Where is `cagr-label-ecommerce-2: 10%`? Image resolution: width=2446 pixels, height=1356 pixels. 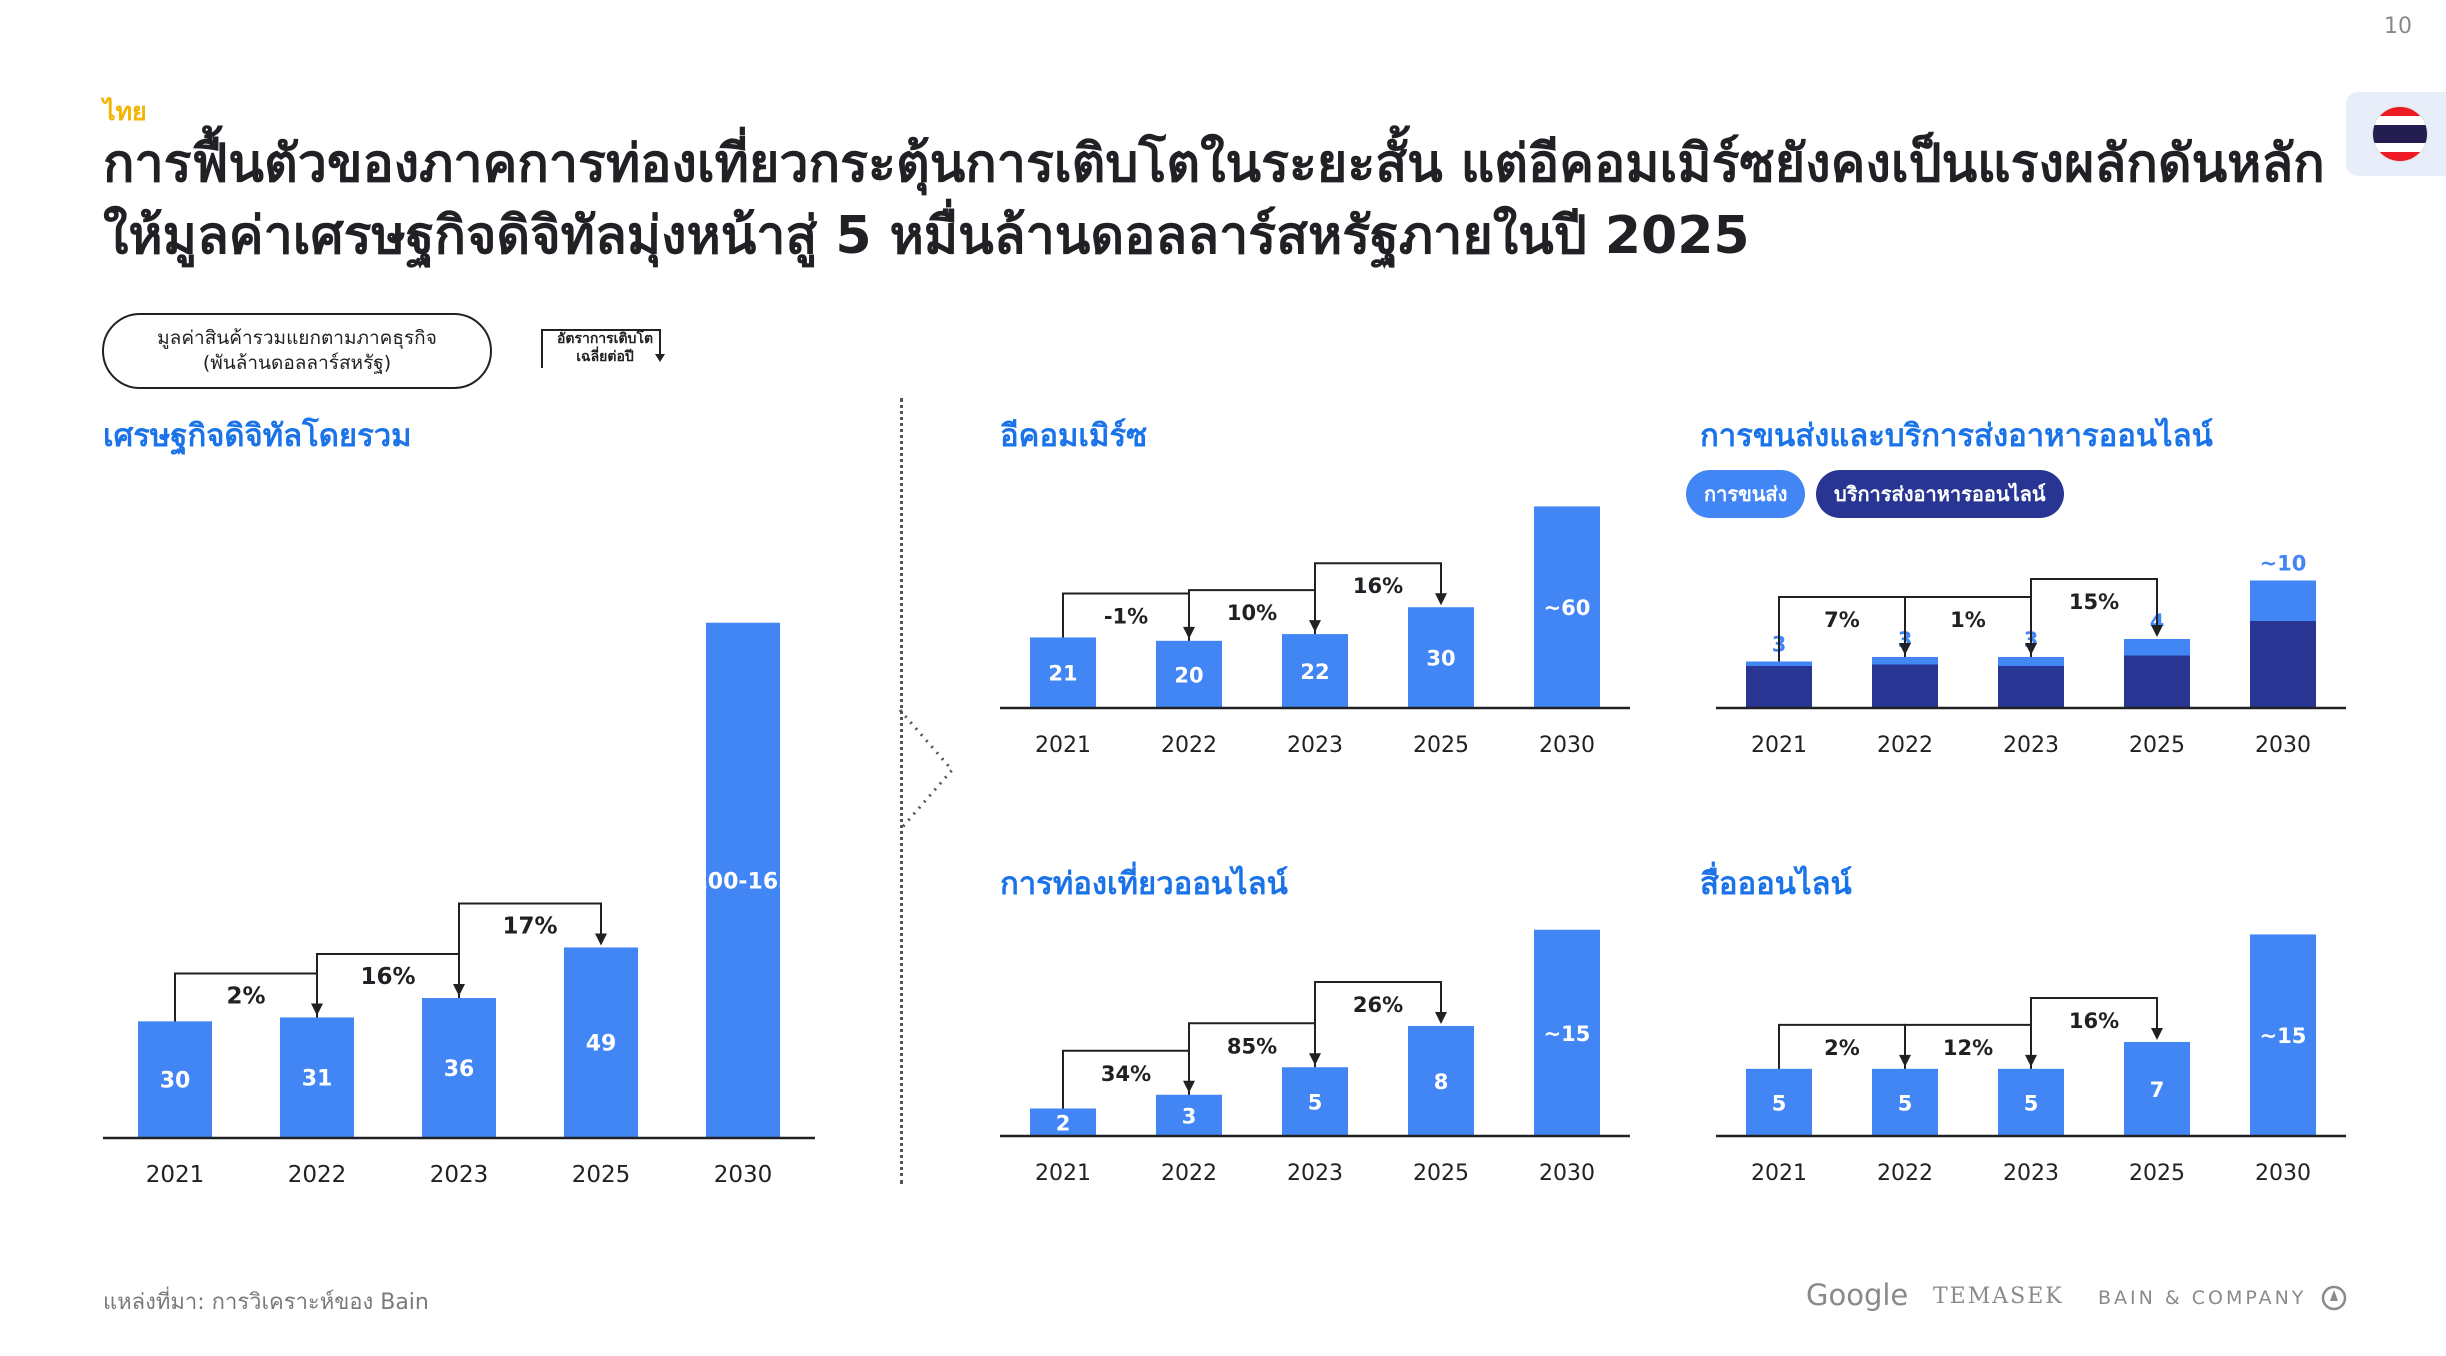 cagr-label-ecommerce-2: 10% is located at coordinates (1252, 613).